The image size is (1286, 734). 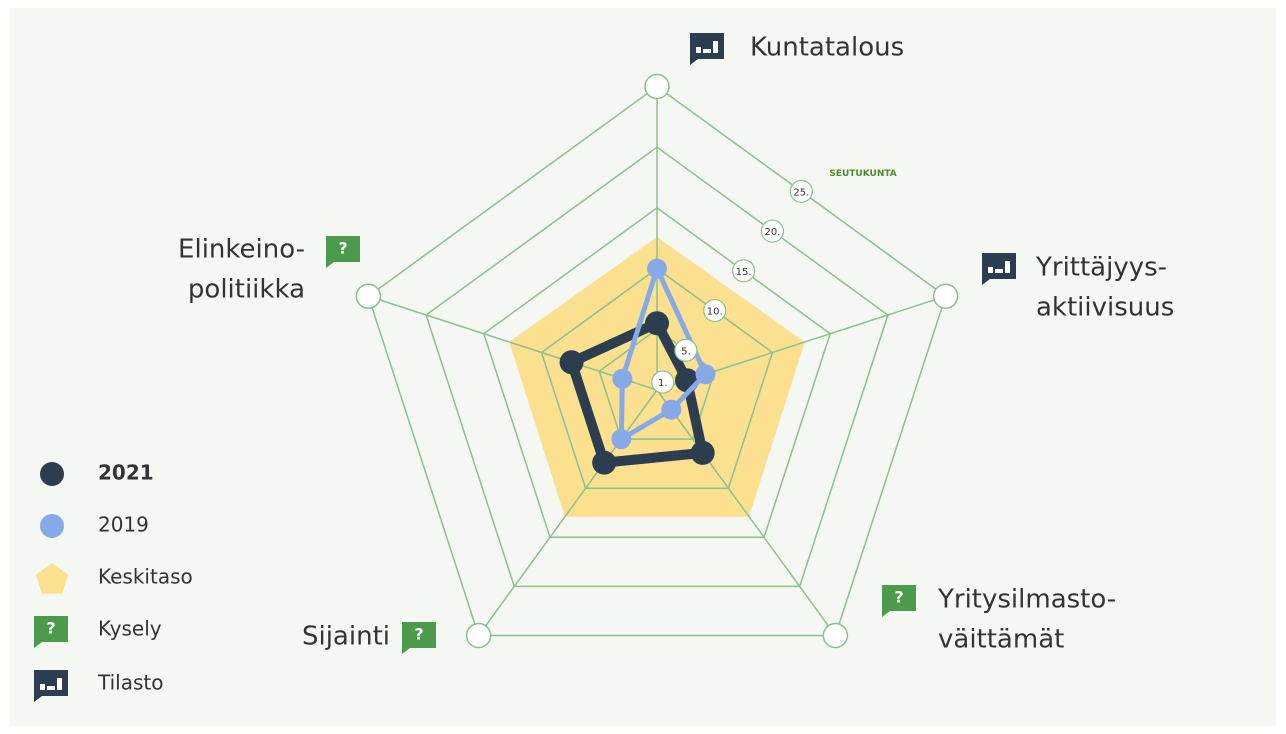 I want to click on axis-label: Sijainti, so click(x=346, y=637).